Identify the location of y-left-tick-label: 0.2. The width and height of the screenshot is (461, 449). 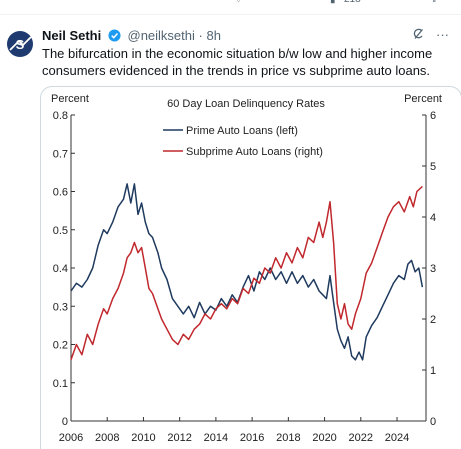
(60, 346).